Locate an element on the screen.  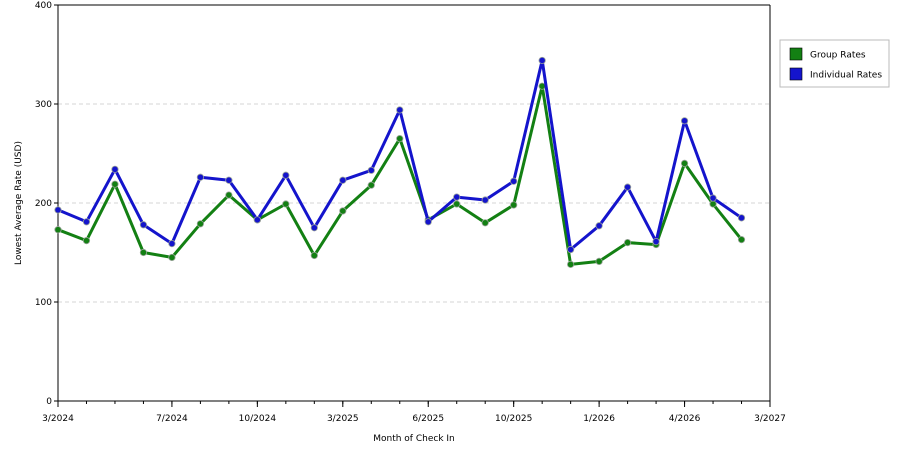
y-axis-title: Lowest Average Rate (USD) is located at coordinates (19, 203).